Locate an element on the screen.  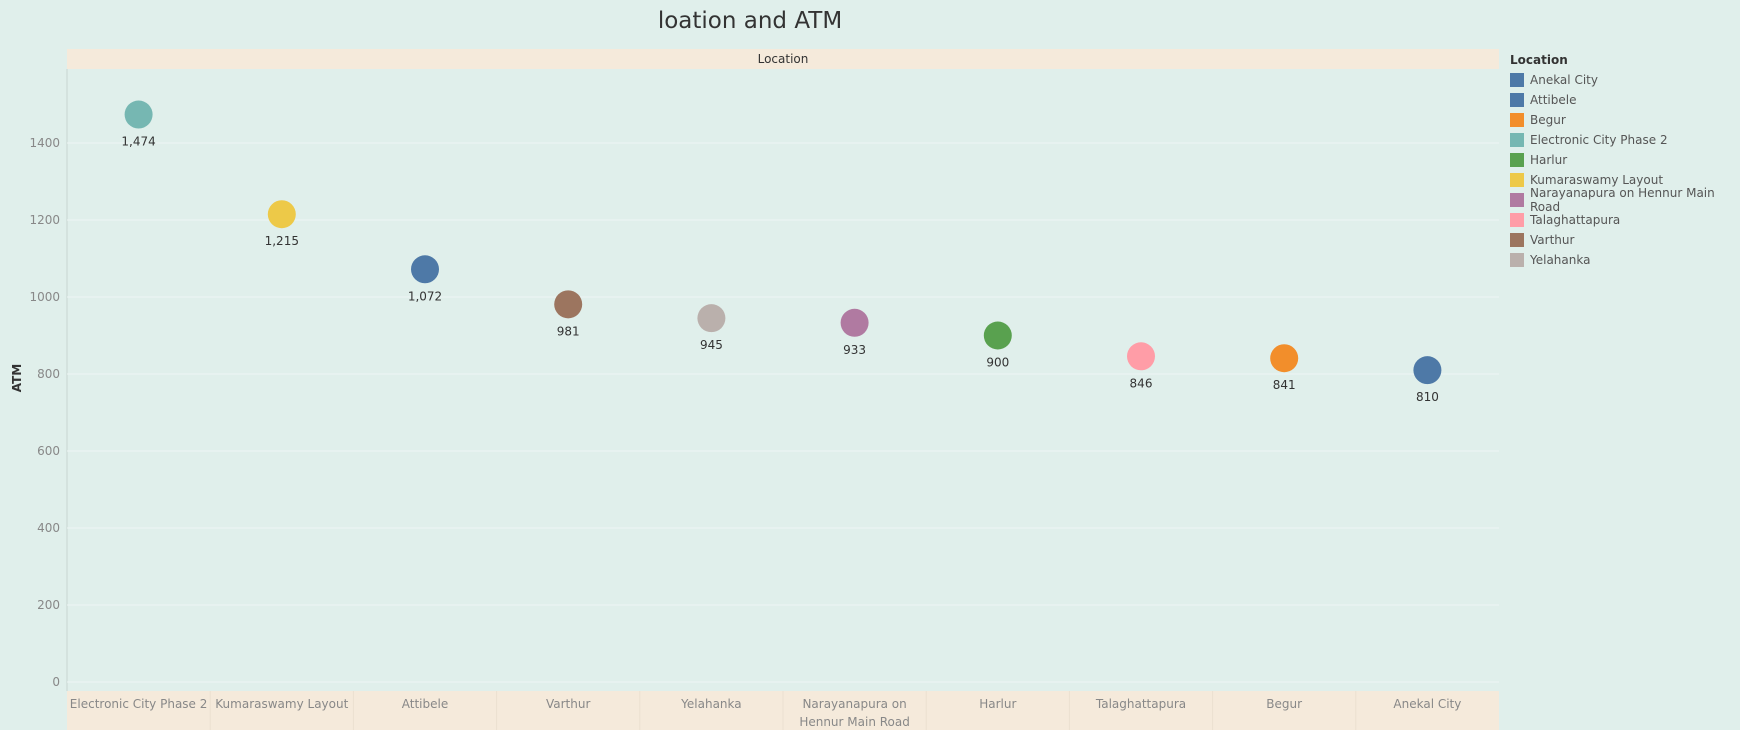
y-axis-label: ATM is located at coordinates (17, 378).